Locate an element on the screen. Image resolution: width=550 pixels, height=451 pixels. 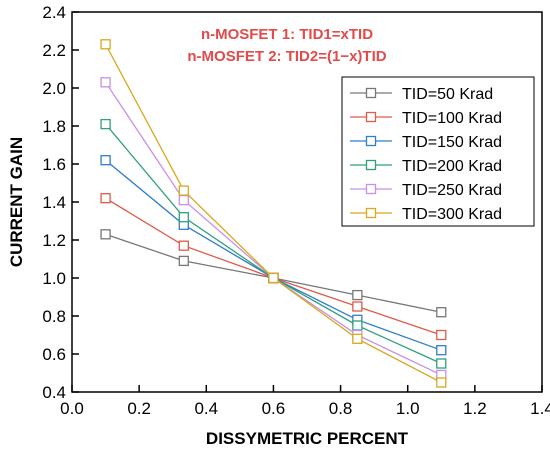
x-tick-label: 0.2 is located at coordinates (139, 408).